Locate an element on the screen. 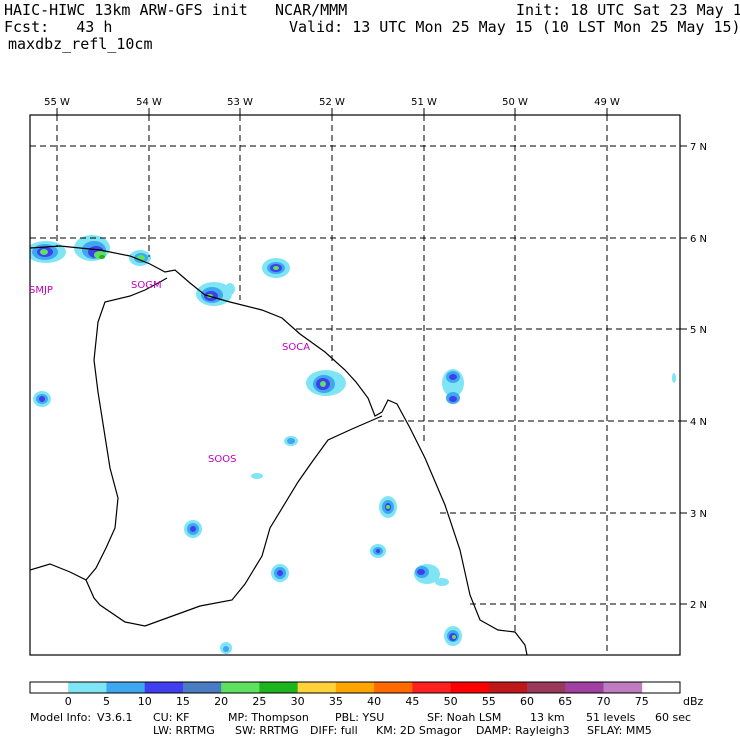 The width and height of the screenshot is (740, 740). pbl-scheme: PBL: YSU is located at coordinates (360, 717).